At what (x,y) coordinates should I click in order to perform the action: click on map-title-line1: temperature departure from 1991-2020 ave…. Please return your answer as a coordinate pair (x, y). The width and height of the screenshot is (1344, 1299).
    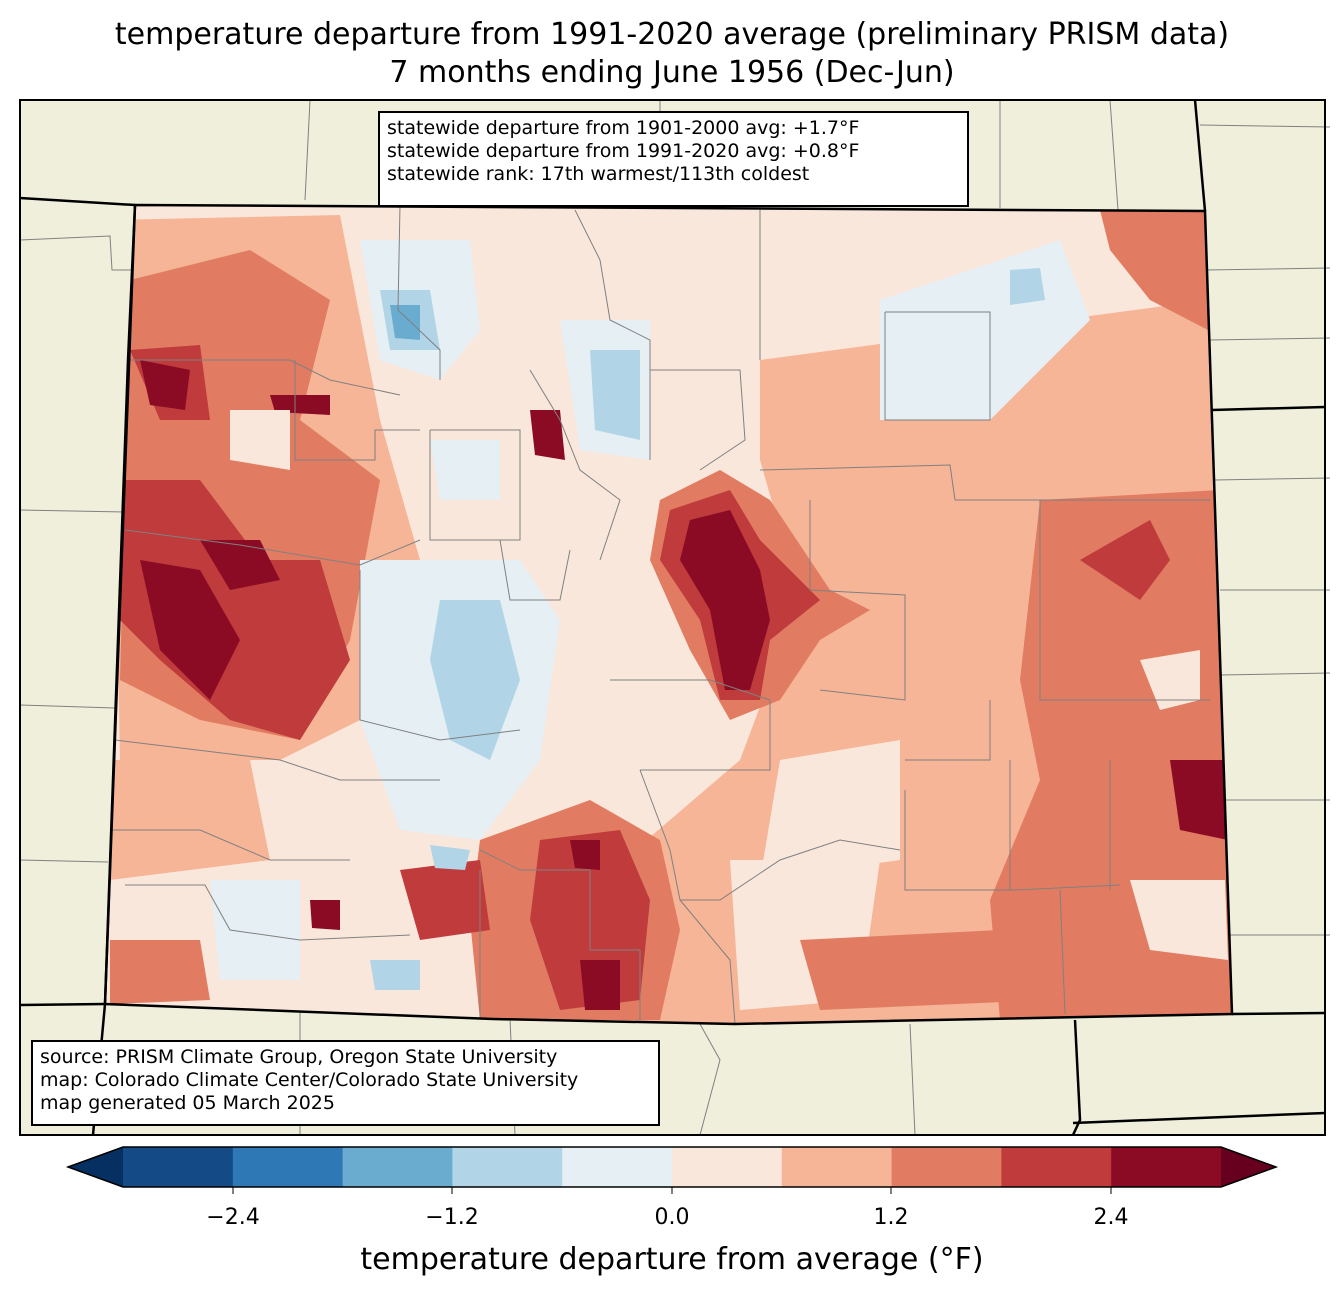
    Looking at the image, I should click on (672, 34).